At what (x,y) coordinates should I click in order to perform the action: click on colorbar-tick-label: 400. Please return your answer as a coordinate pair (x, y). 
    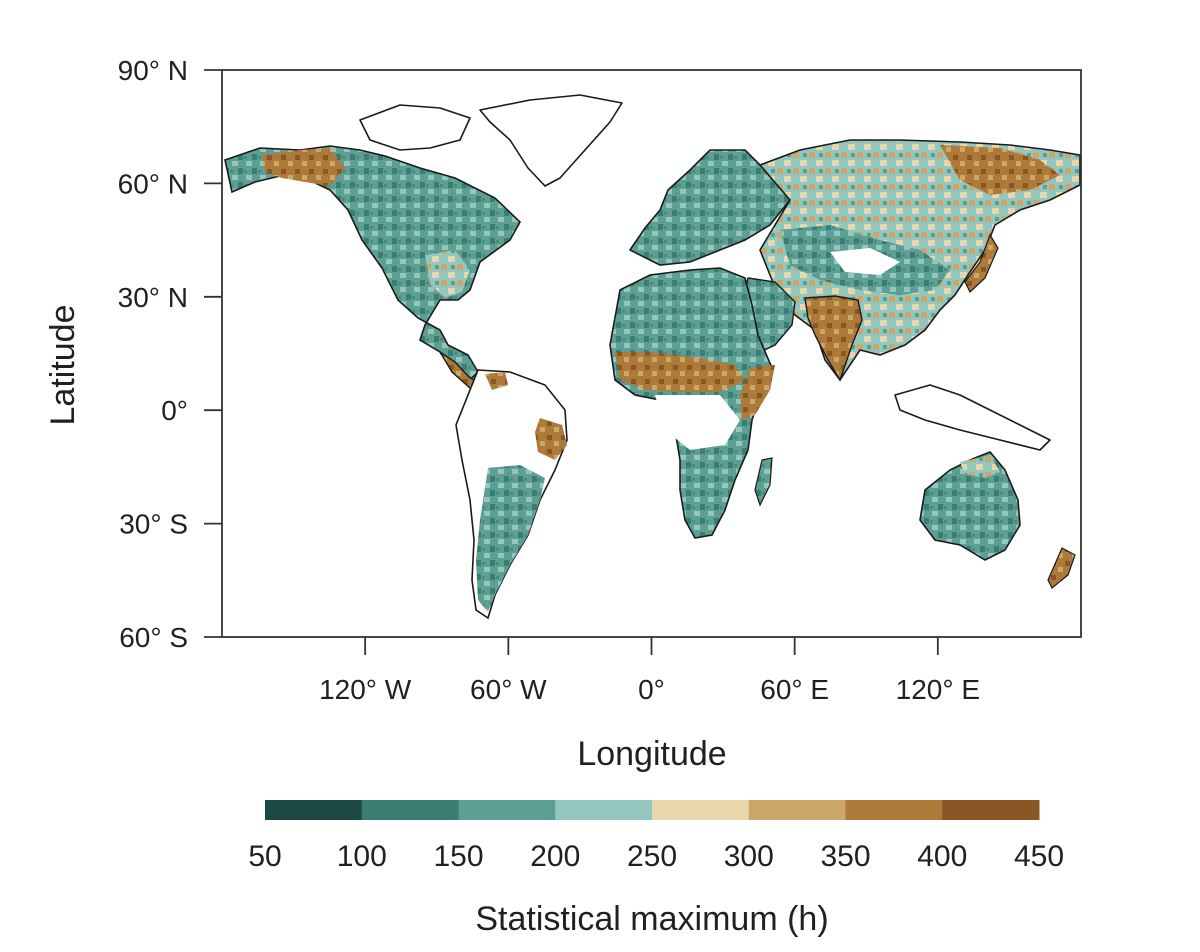
    Looking at the image, I should click on (942, 856).